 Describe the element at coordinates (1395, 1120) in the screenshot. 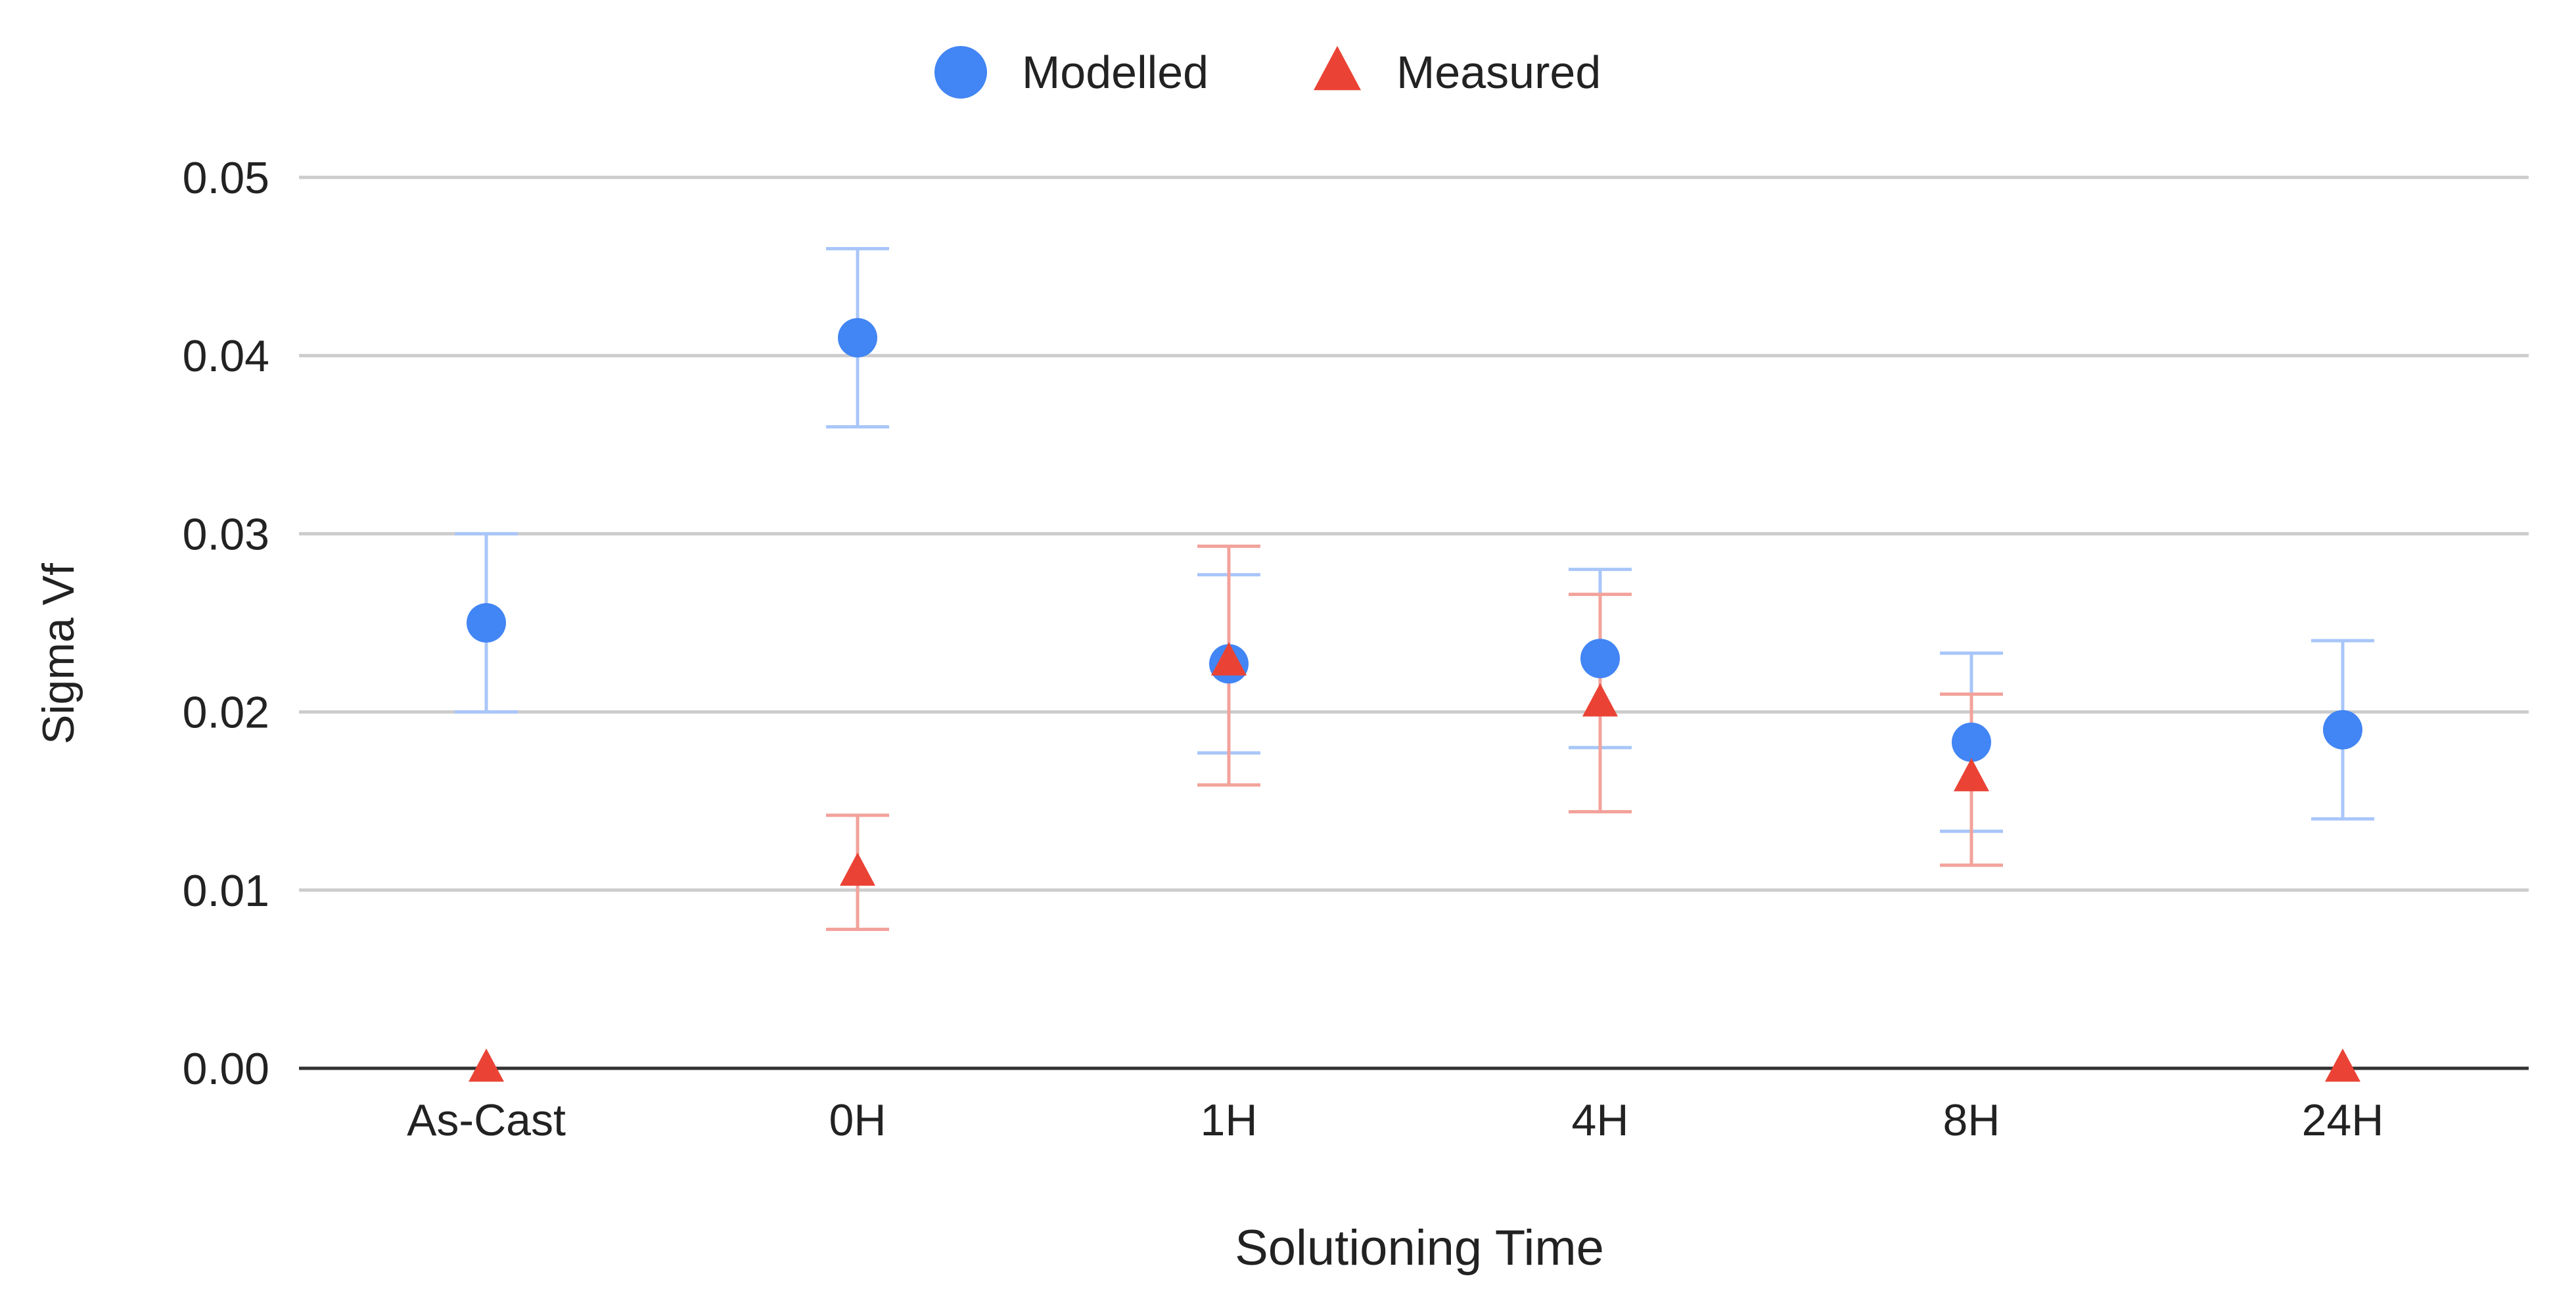

I see `x-tick-labels: As-Cast 0H 1H 4H 8H 24H` at that location.